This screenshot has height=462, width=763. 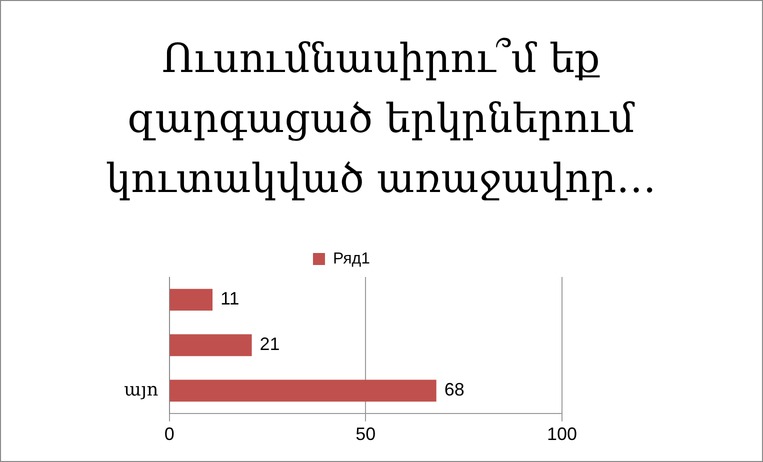 I want to click on data-label: 11, so click(x=230, y=298).